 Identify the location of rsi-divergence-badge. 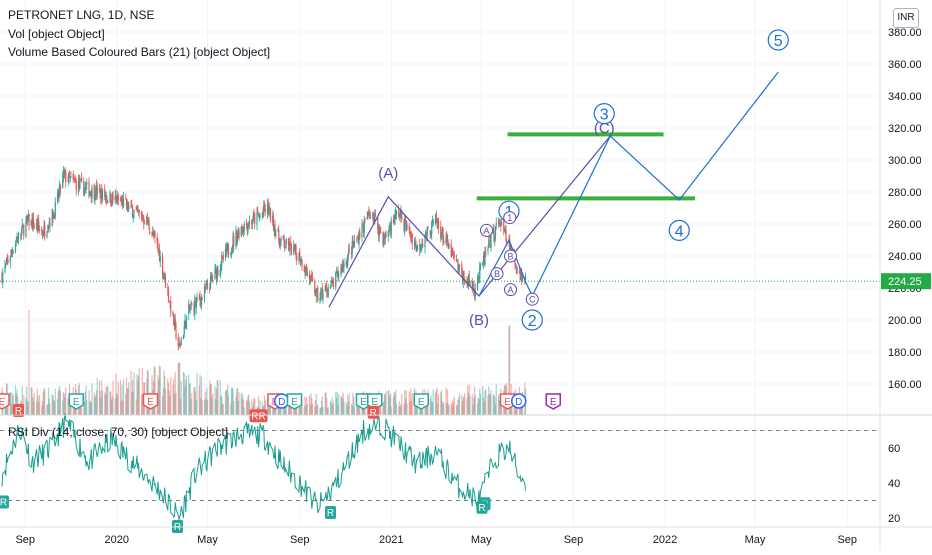
(18, 410).